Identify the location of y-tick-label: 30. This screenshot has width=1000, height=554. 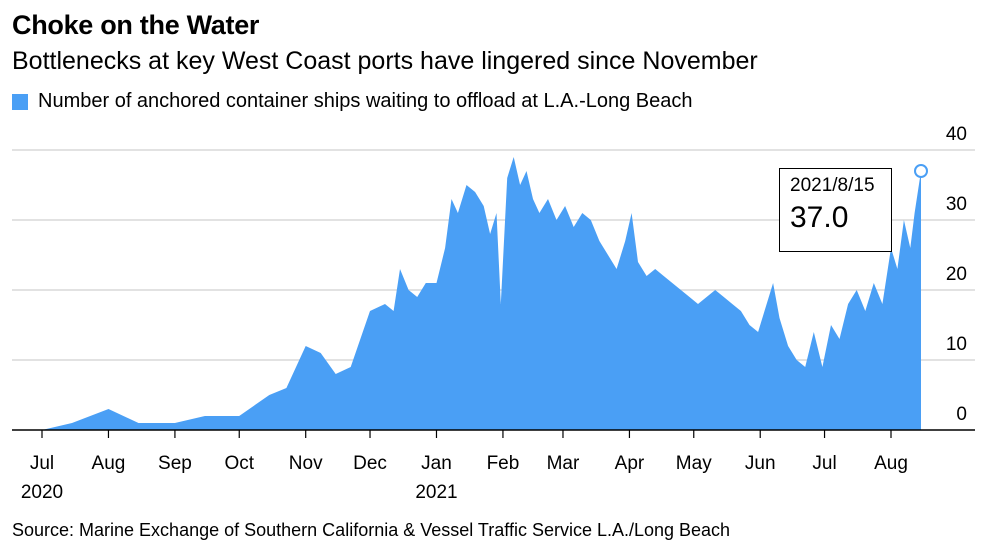
(956, 204).